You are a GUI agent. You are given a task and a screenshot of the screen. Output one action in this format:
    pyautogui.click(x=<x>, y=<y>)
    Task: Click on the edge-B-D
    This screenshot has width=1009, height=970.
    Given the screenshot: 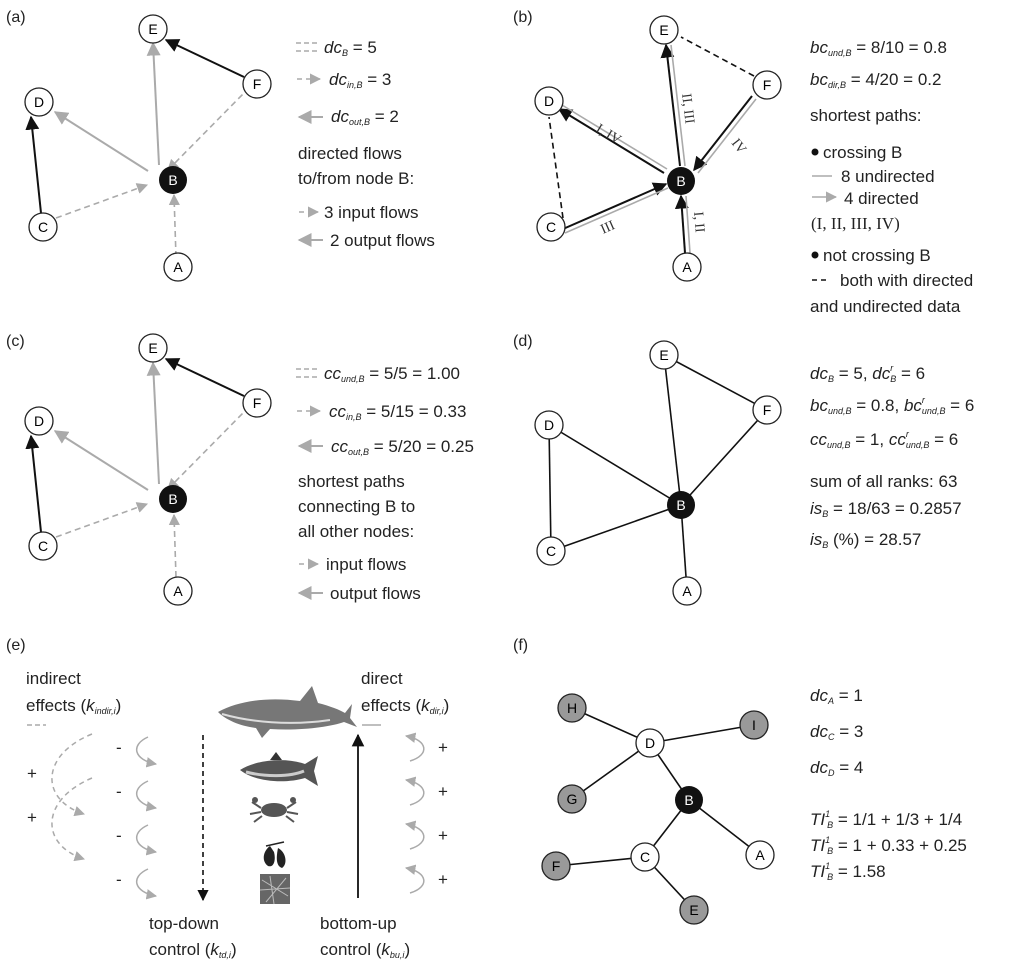 What is the action you would take?
    pyautogui.click(x=101, y=460)
    